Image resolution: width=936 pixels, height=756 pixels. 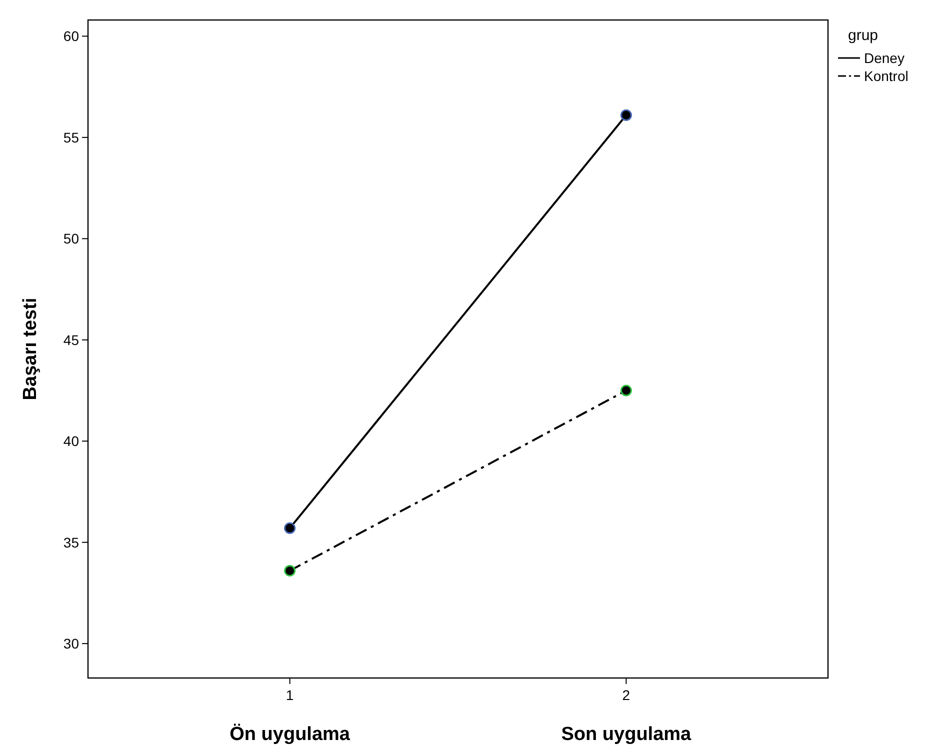 What do you see at coordinates (886, 76) in the screenshot?
I see `legend-label: Kontrol` at bounding box center [886, 76].